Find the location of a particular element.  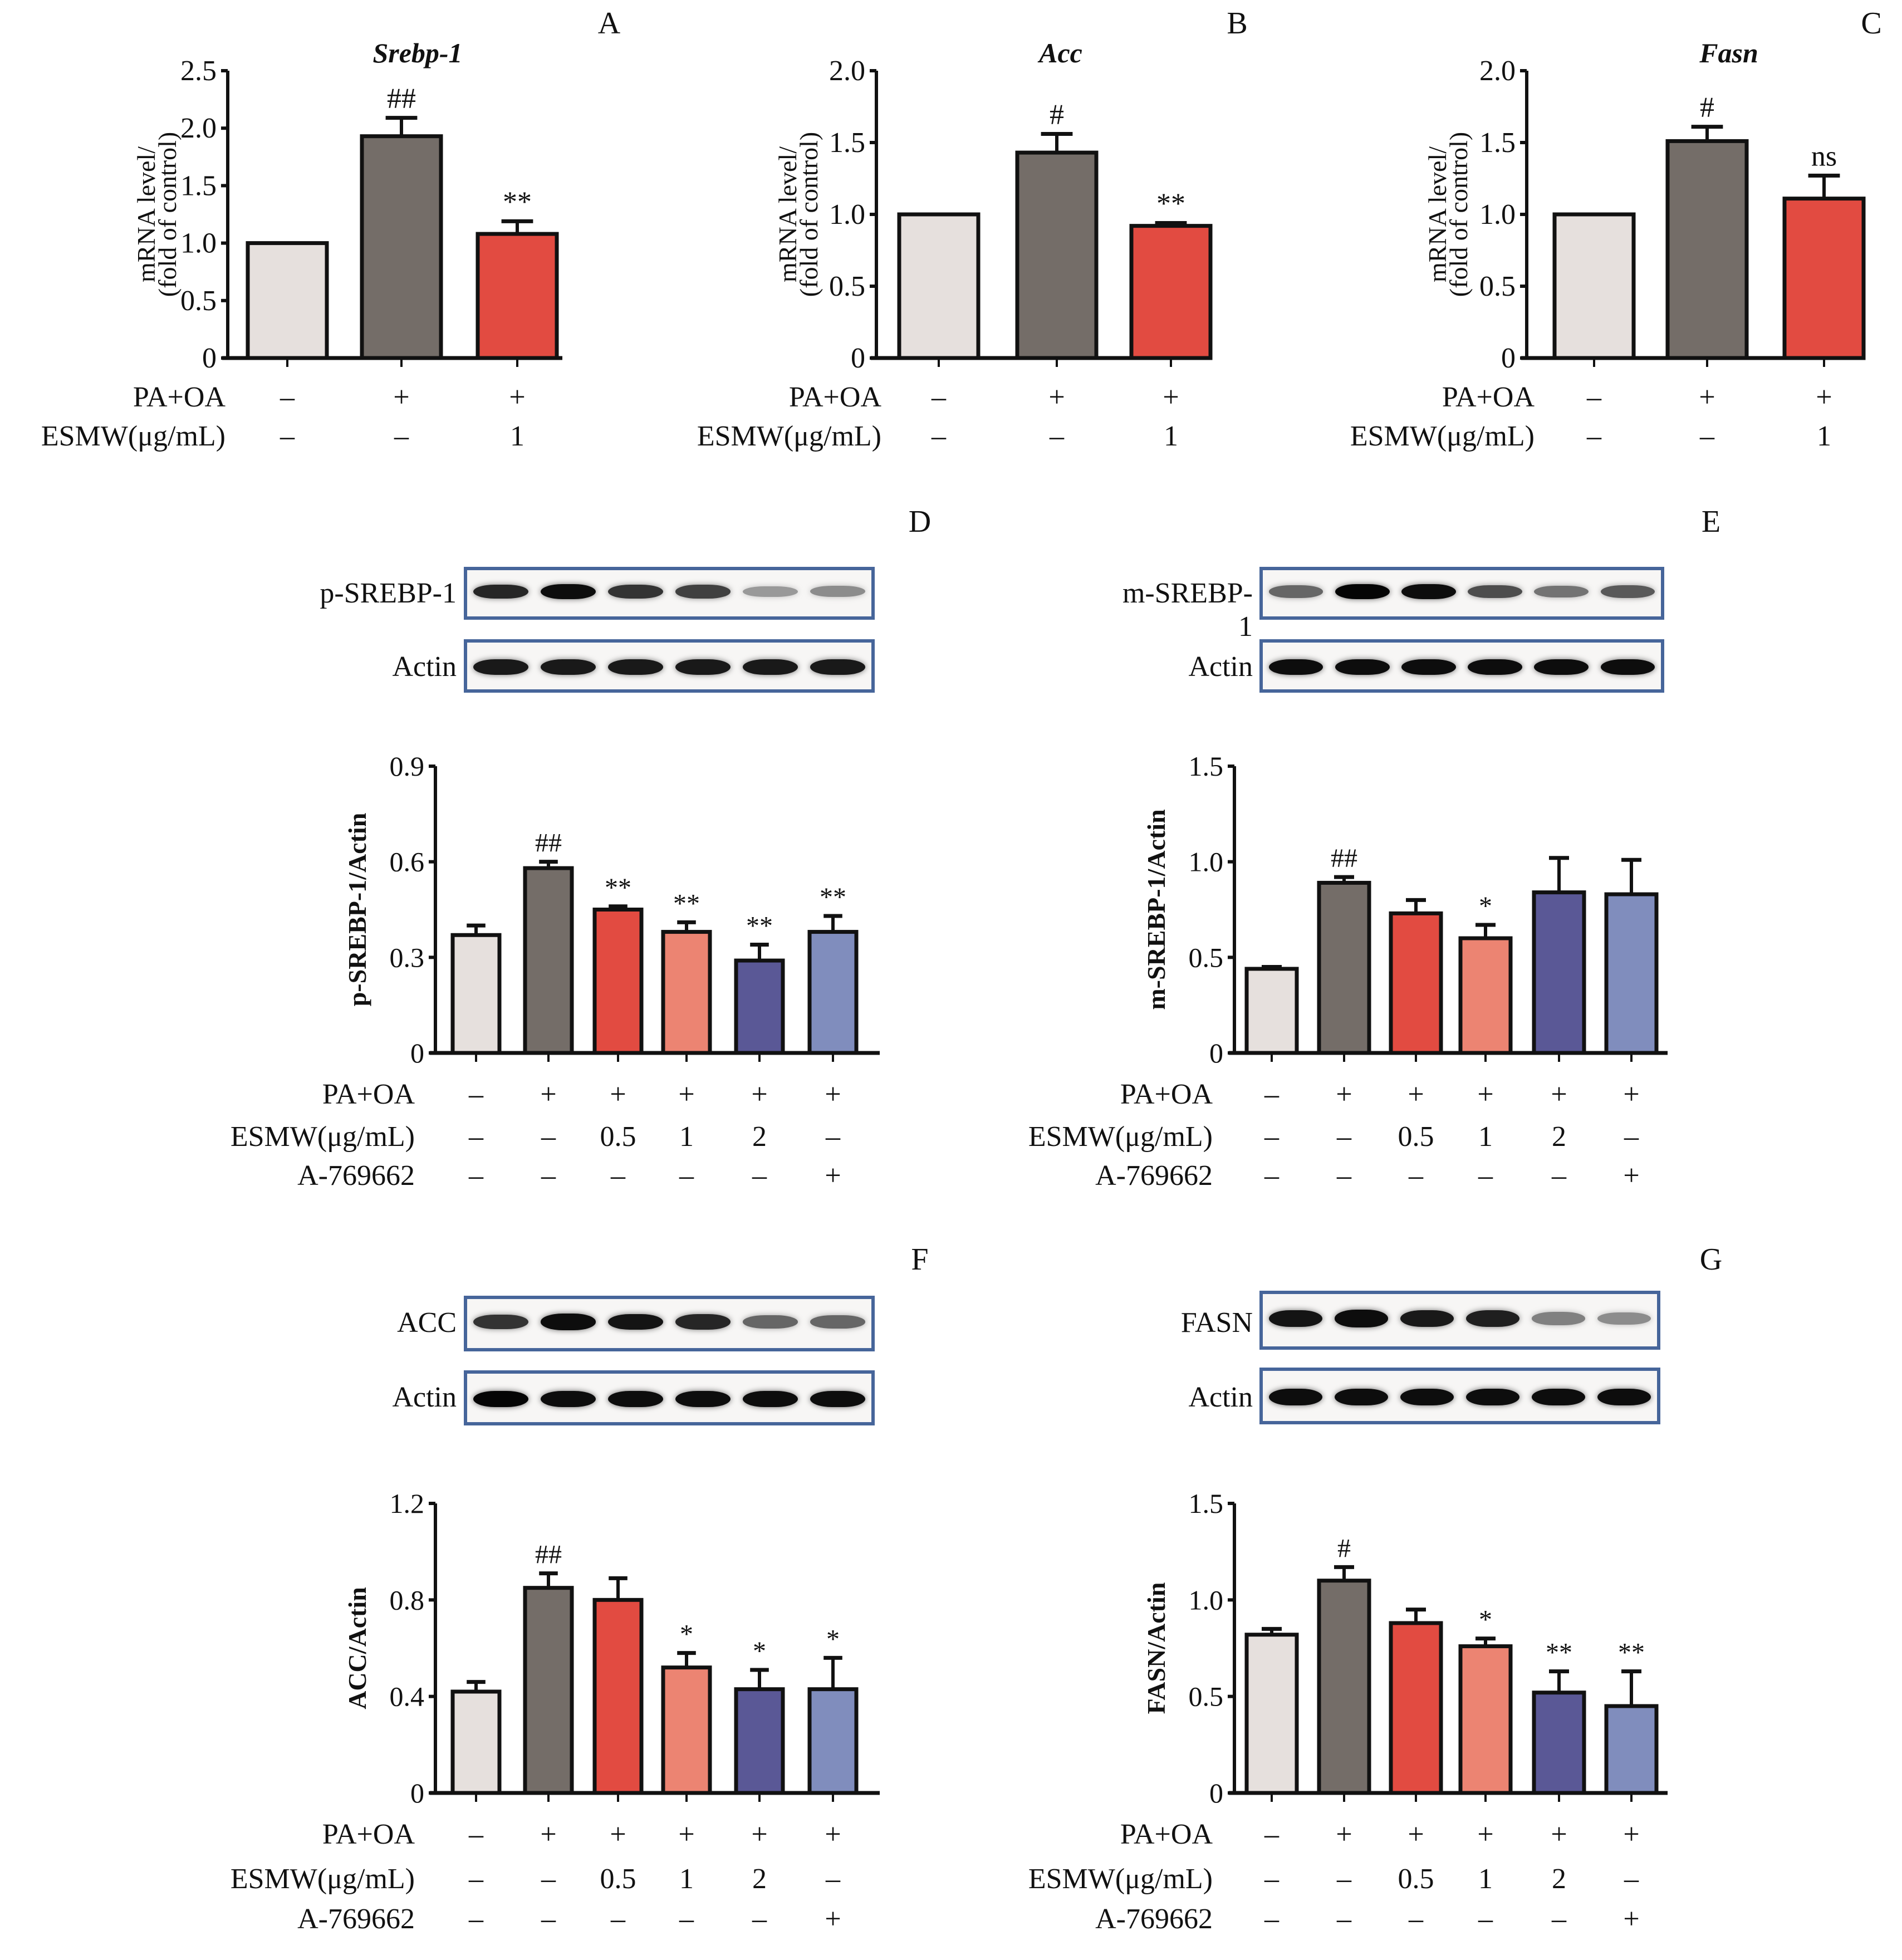

y-tick-label-A: 0.5 is located at coordinates (198, 301).